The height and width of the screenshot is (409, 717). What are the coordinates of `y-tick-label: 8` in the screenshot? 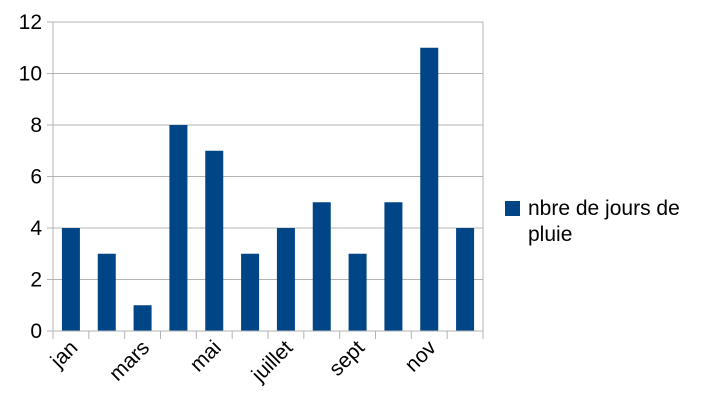 It's located at (36, 125).